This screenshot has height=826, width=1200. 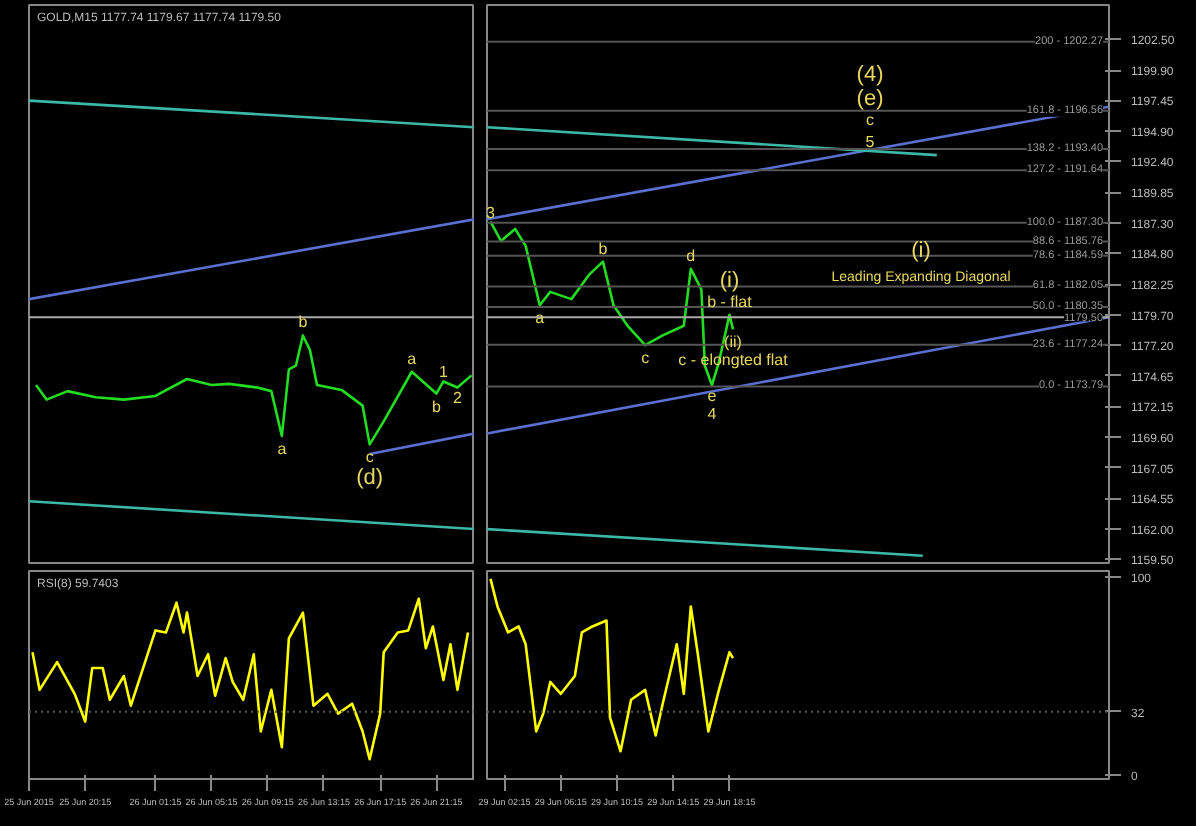 What do you see at coordinates (691, 255) in the screenshot?
I see `annotation: d` at bounding box center [691, 255].